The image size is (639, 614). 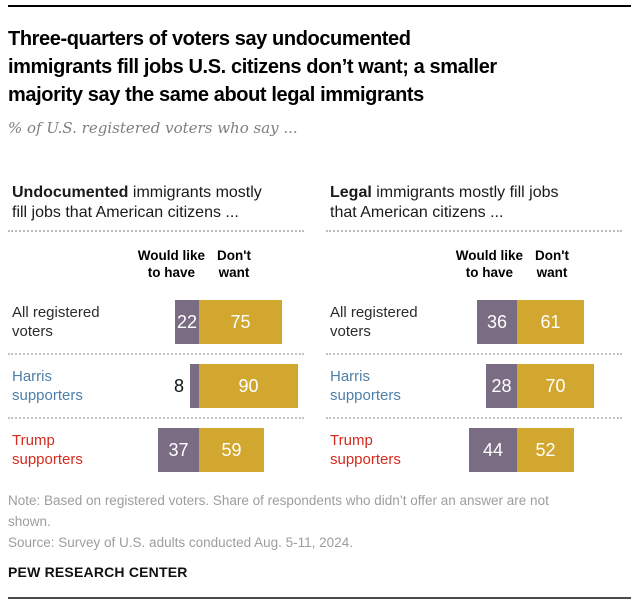 What do you see at coordinates (29, 521) in the screenshot?
I see `note-line: shown.` at bounding box center [29, 521].